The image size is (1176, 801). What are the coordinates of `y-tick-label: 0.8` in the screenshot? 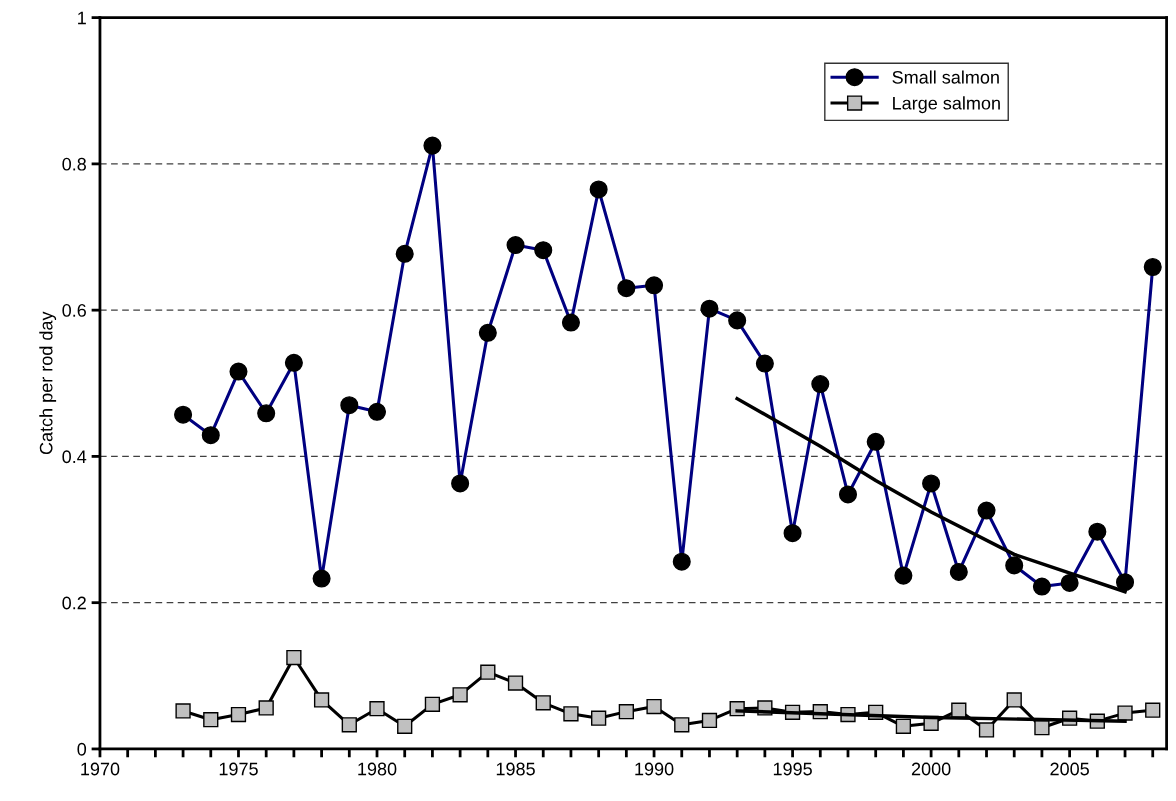 It's located at (74, 164).